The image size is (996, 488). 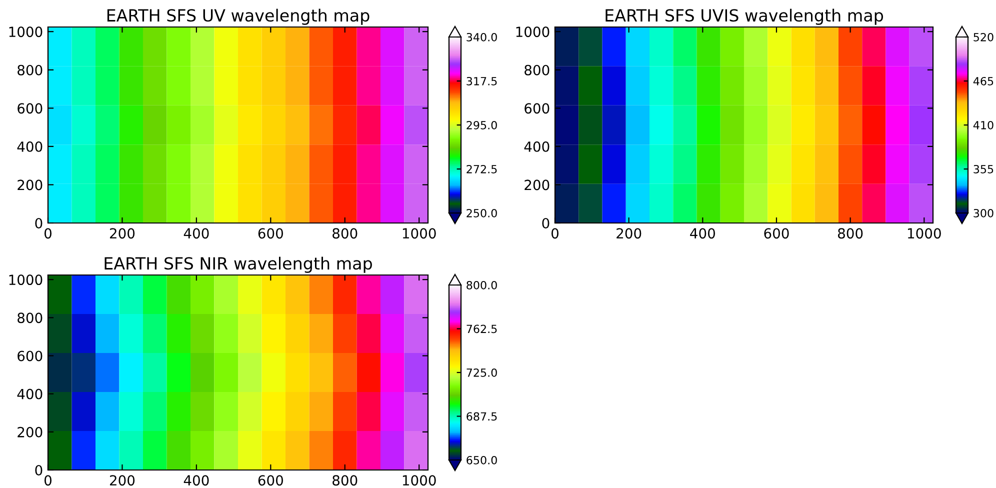 What do you see at coordinates (481, 285) in the screenshot?
I see `color-bar-label: 800.0` at bounding box center [481, 285].